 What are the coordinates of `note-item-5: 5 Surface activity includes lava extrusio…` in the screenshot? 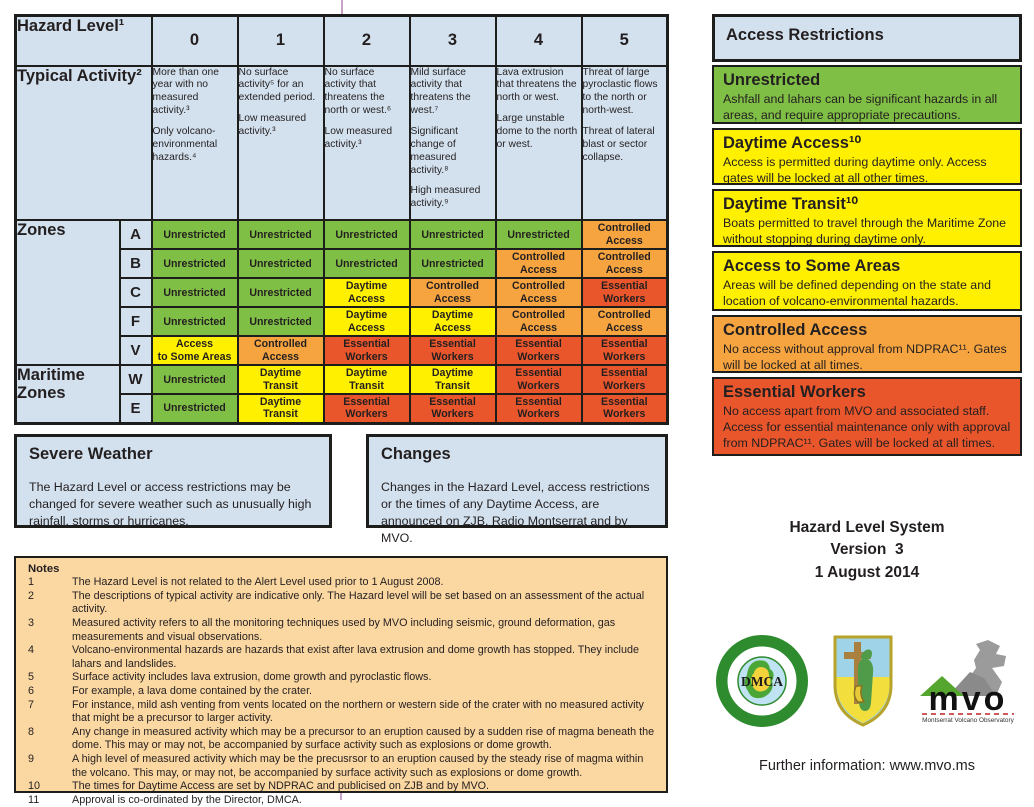 It's located at (343, 678).